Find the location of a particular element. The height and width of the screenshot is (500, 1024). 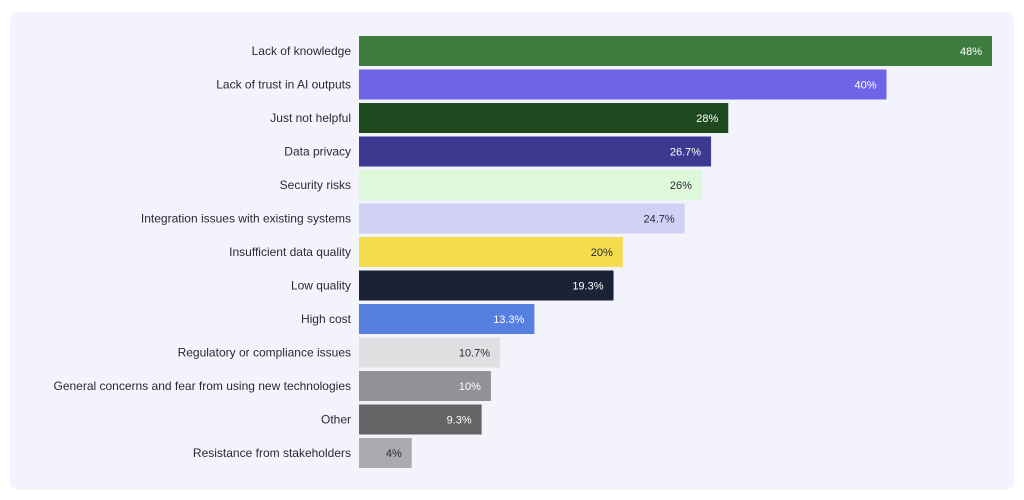

value-label: 4% is located at coordinates (394, 454).